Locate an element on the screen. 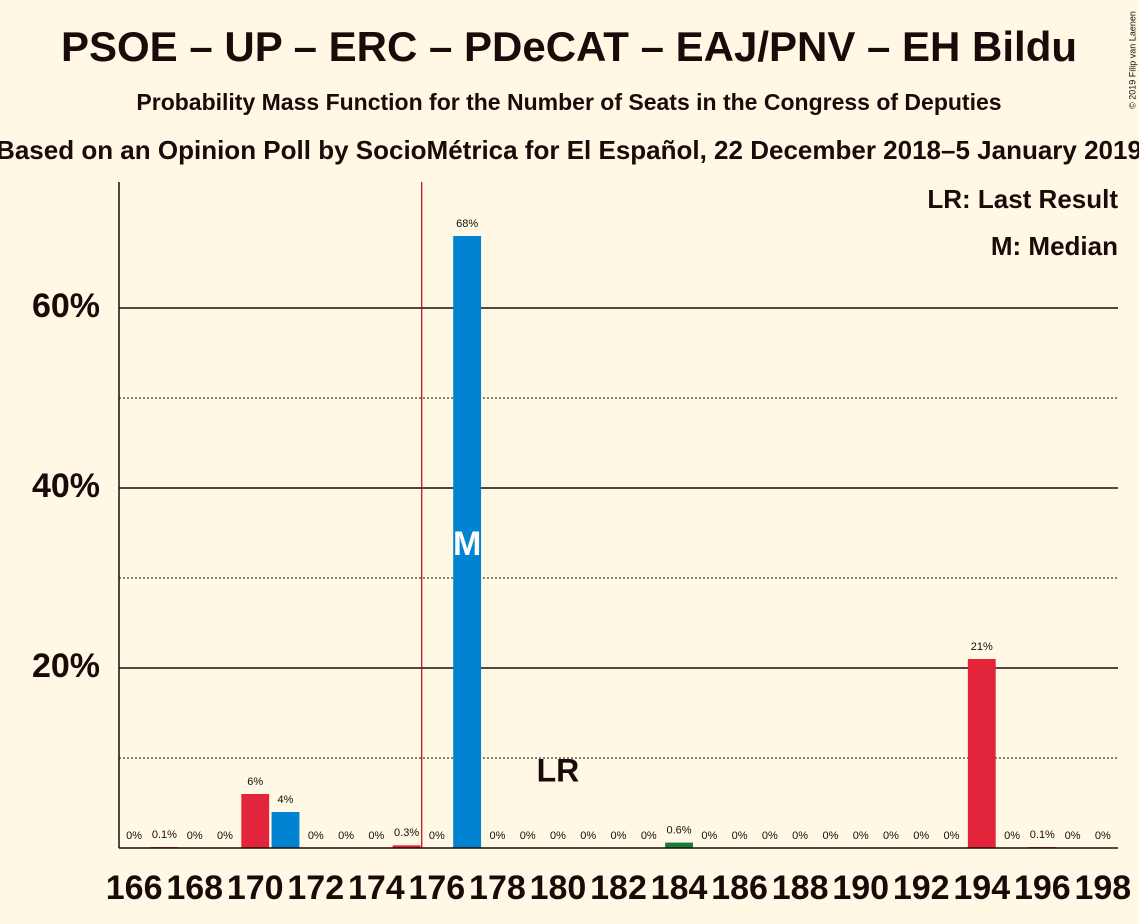 The image size is (1139, 924). median-marker: M is located at coordinates (467, 544).